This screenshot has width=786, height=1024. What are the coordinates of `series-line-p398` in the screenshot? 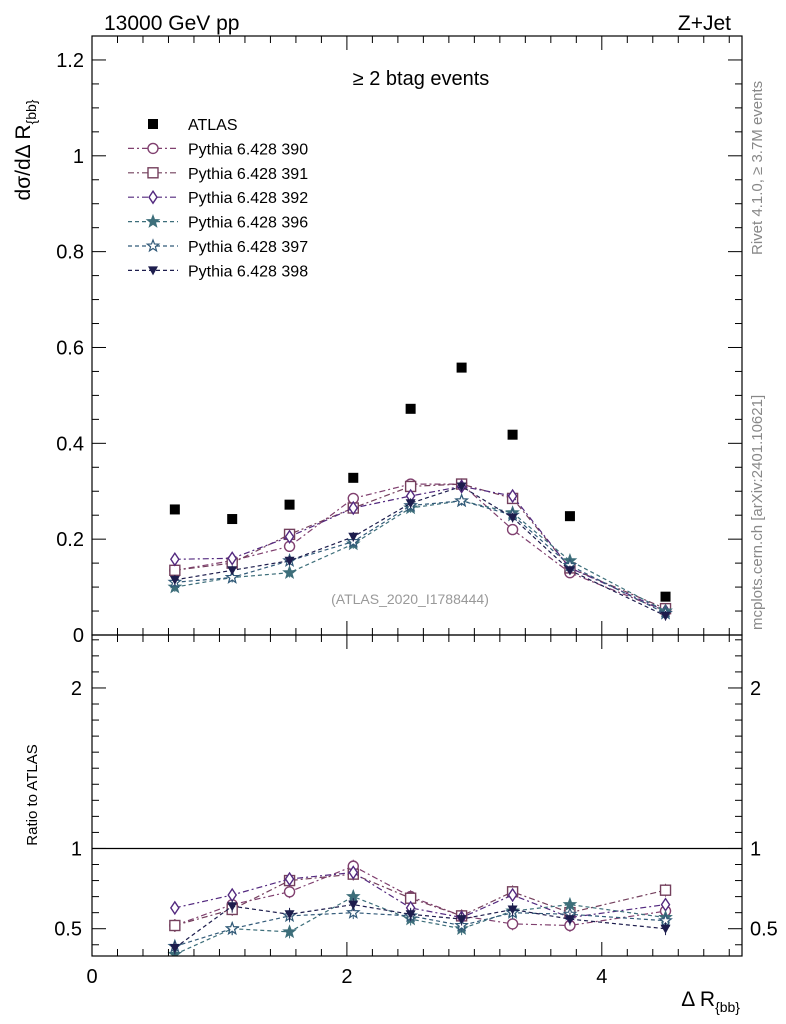 It's located at (420, 551).